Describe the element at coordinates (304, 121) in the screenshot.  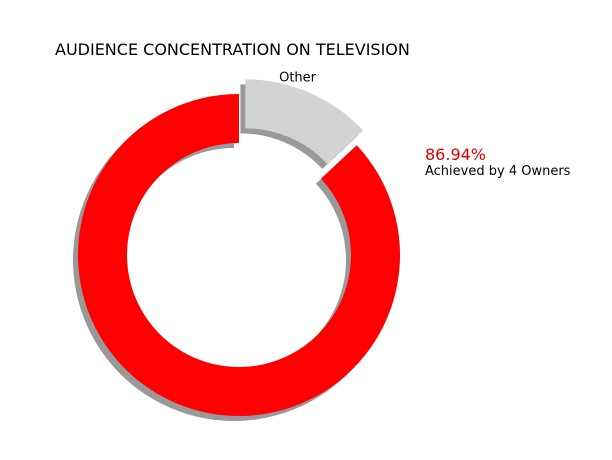
I see `slice-other` at that location.